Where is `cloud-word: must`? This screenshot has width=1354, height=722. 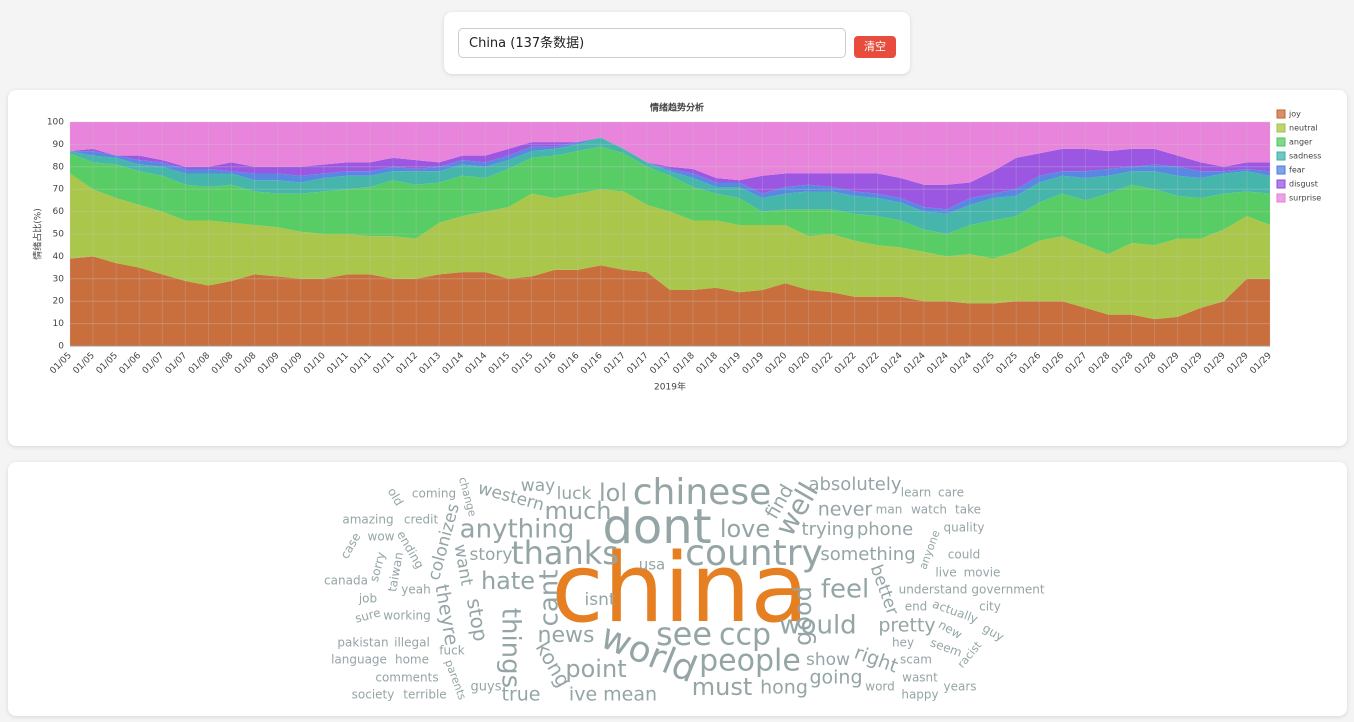 cloud-word: must is located at coordinates (722, 687).